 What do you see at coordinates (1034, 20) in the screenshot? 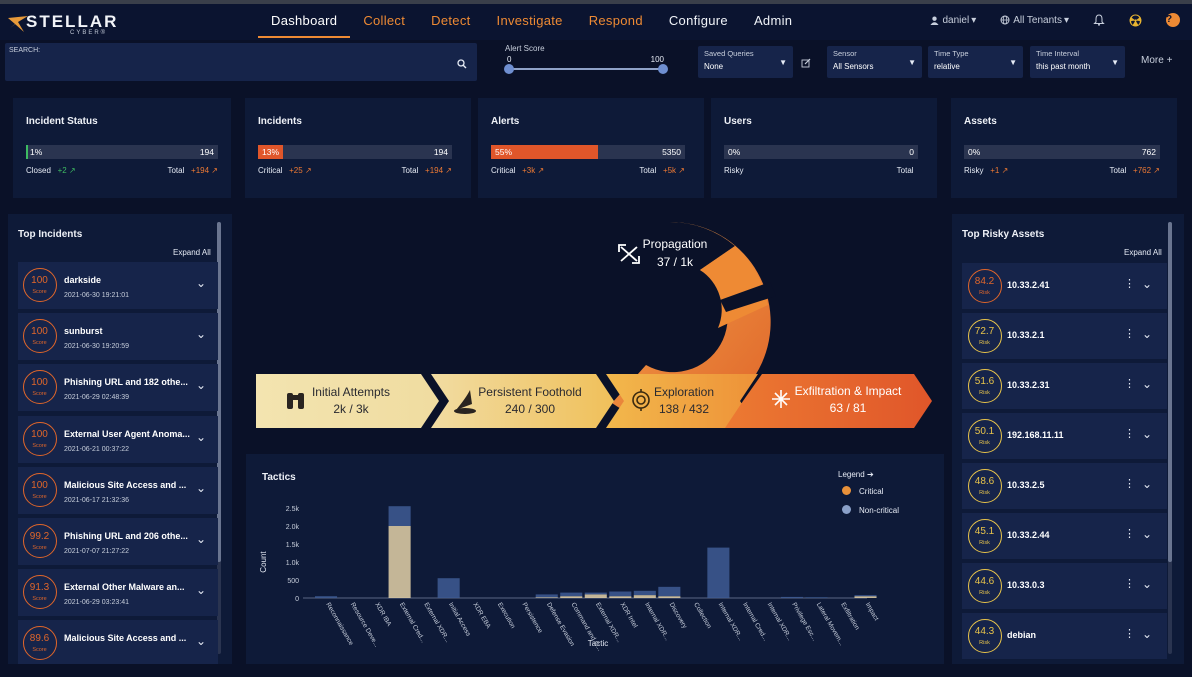
I see `tenant-menu: All Tenants ▾` at bounding box center [1034, 20].